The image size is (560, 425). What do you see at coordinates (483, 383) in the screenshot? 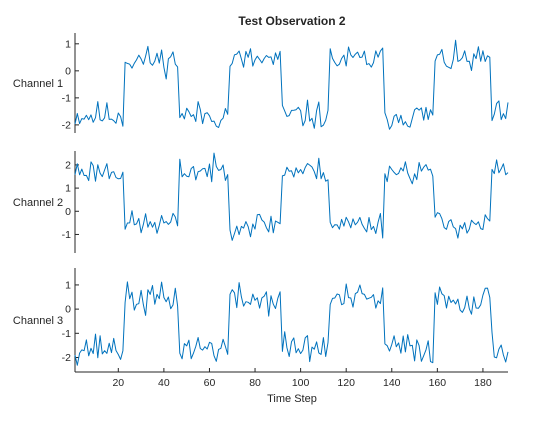
I see `x-tick-label: 180` at bounding box center [483, 383].